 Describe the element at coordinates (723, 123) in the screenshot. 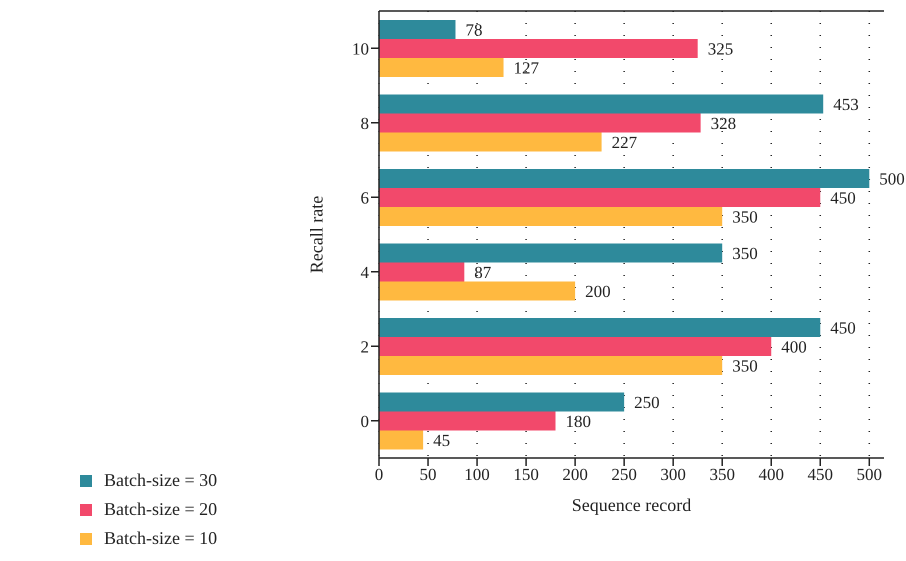

I see `data-label: 328` at that location.